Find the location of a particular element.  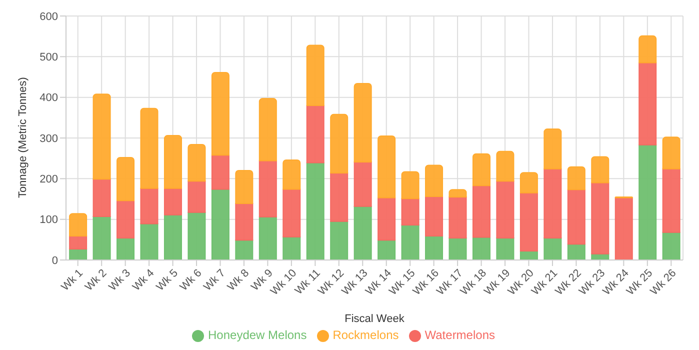

x-tick-label: Wk 8 is located at coordinates (238, 280).